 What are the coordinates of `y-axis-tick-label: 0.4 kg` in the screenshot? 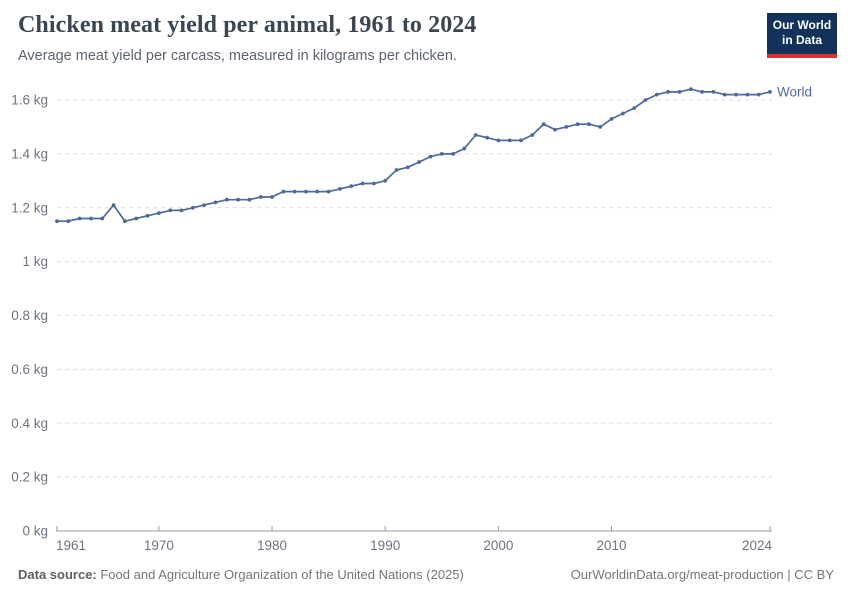 It's located at (29, 423).